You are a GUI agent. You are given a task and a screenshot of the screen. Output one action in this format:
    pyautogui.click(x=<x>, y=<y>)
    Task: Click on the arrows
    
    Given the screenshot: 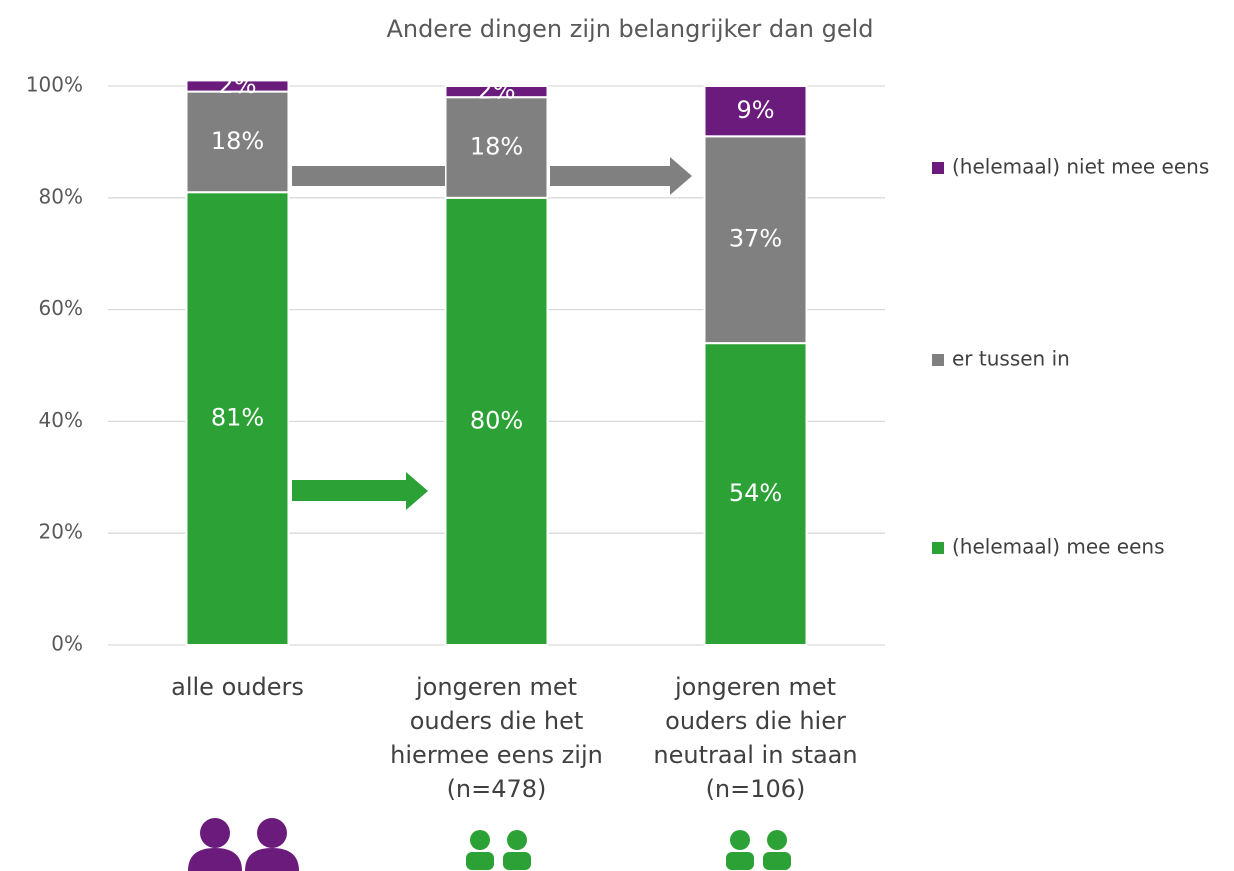 What is the action you would take?
    pyautogui.click(x=492, y=333)
    